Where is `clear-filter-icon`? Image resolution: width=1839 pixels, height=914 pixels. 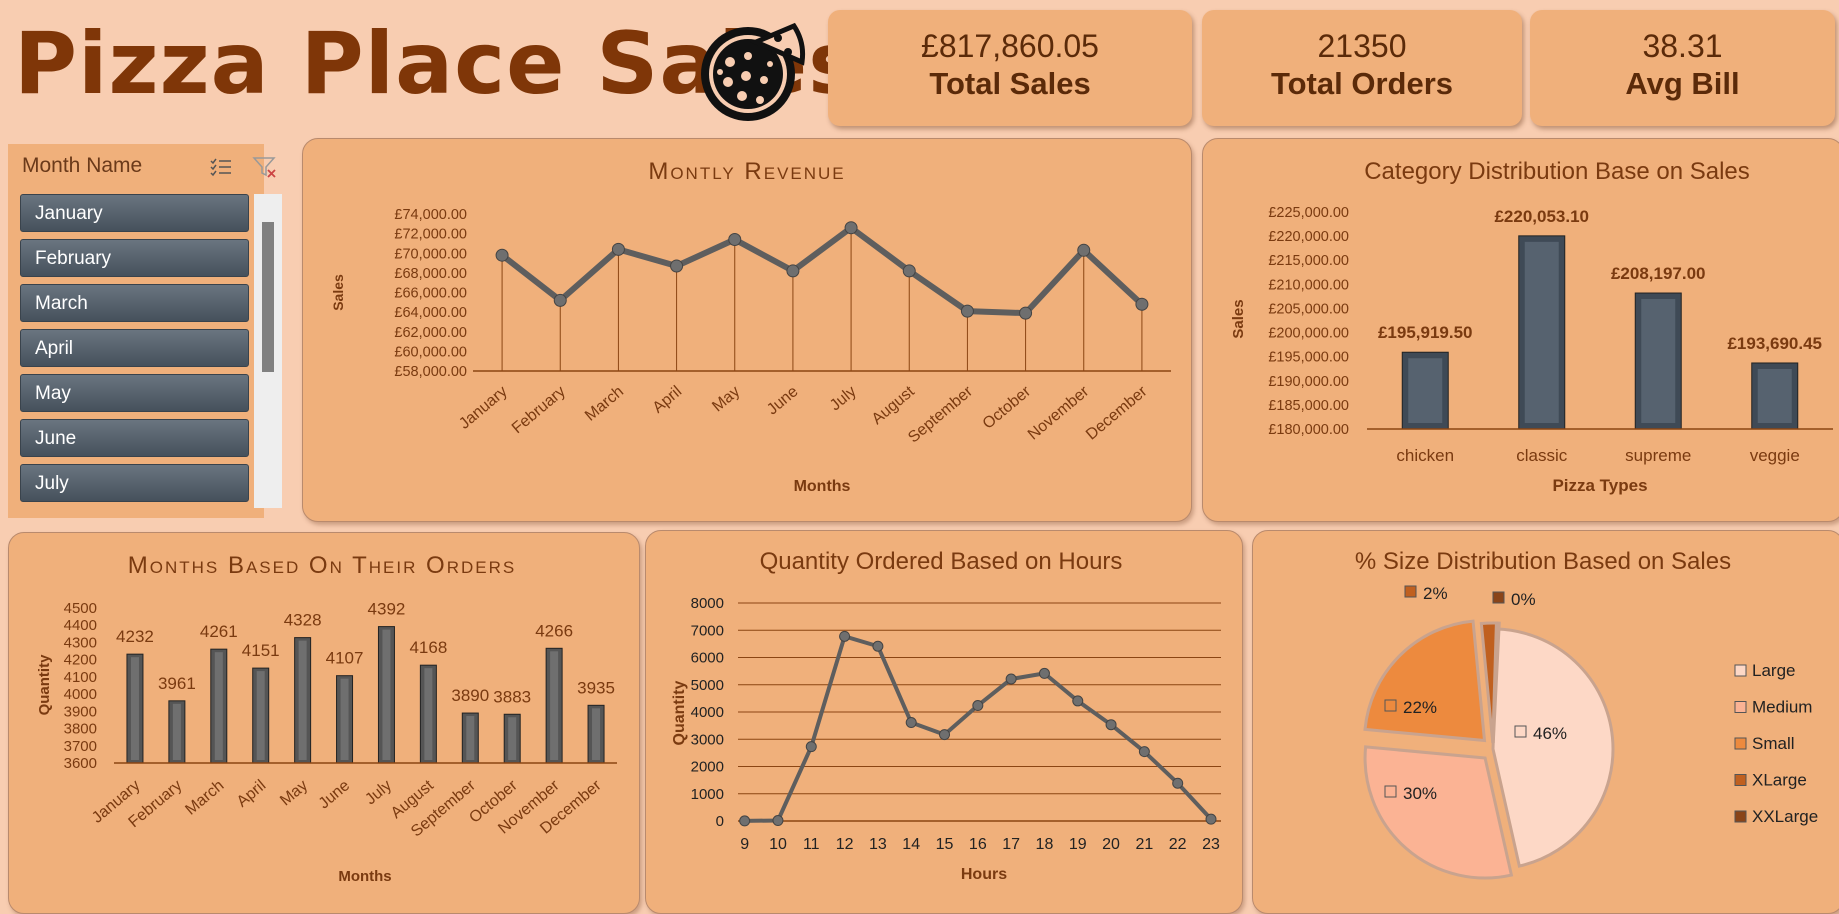
clear-filter-icon is located at coordinates (265, 167).